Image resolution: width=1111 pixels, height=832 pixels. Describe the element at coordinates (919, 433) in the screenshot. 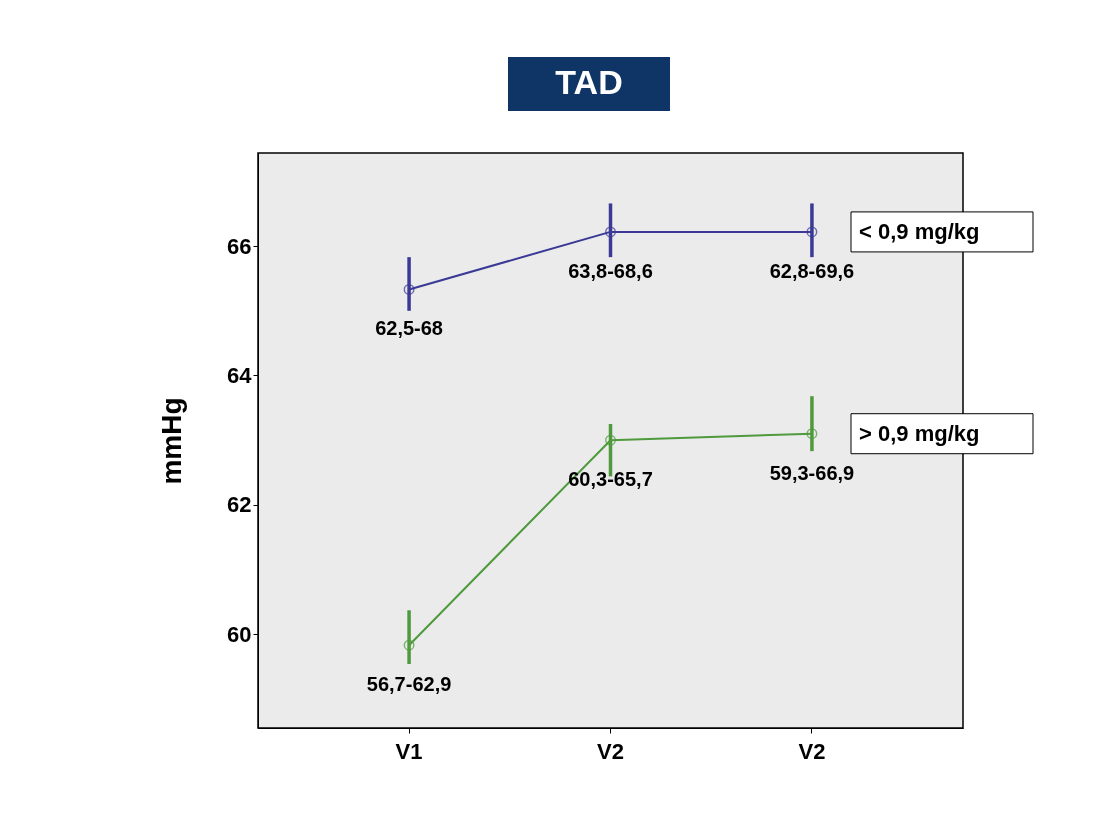

I see `series-label: > 0,9 mg/kg` at that location.